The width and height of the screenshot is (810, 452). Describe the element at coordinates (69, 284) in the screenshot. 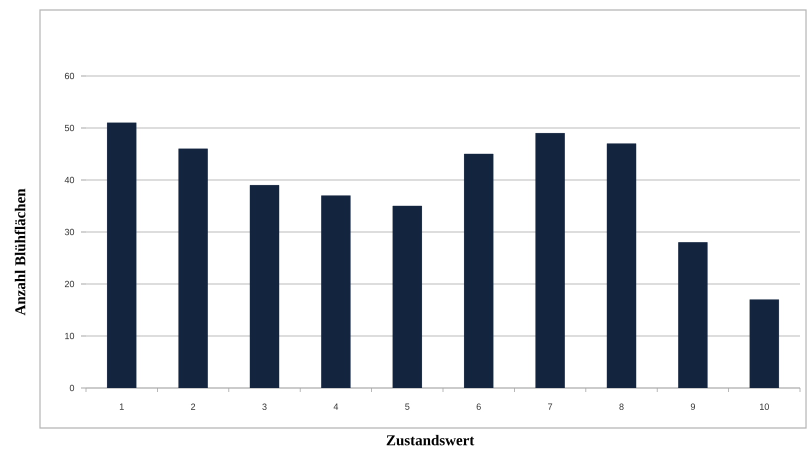

I see `y-tick-label: 20` at that location.